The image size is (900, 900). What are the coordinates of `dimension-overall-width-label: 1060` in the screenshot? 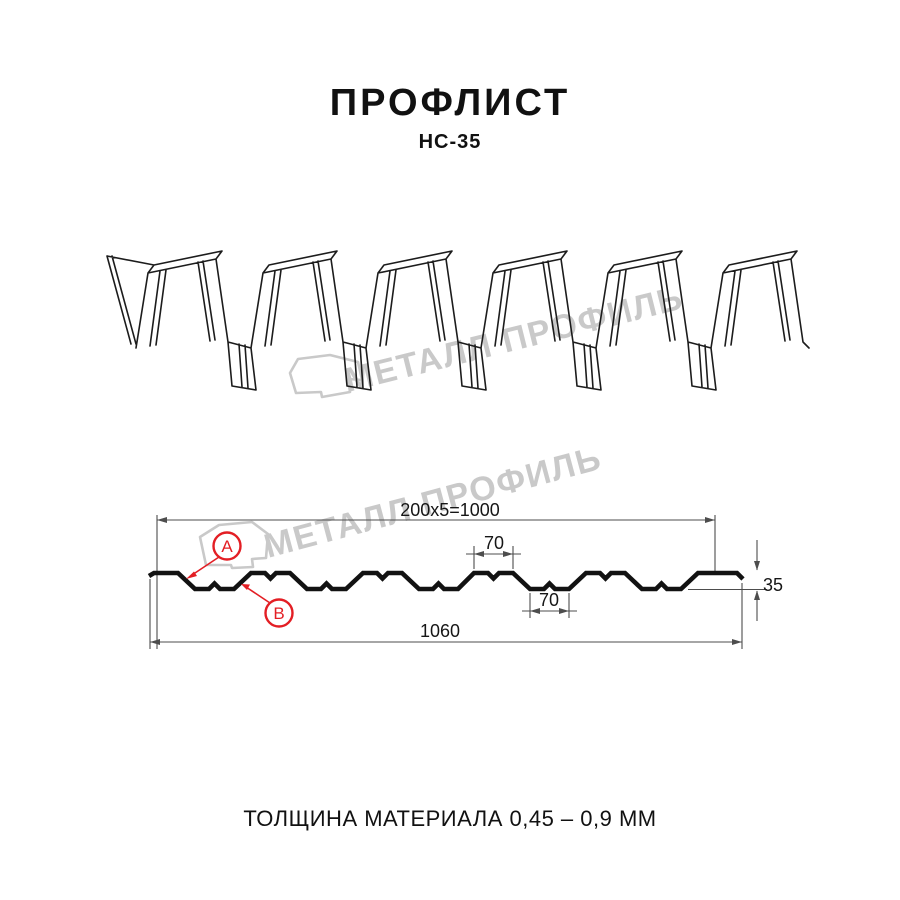 It's located at (440, 631).